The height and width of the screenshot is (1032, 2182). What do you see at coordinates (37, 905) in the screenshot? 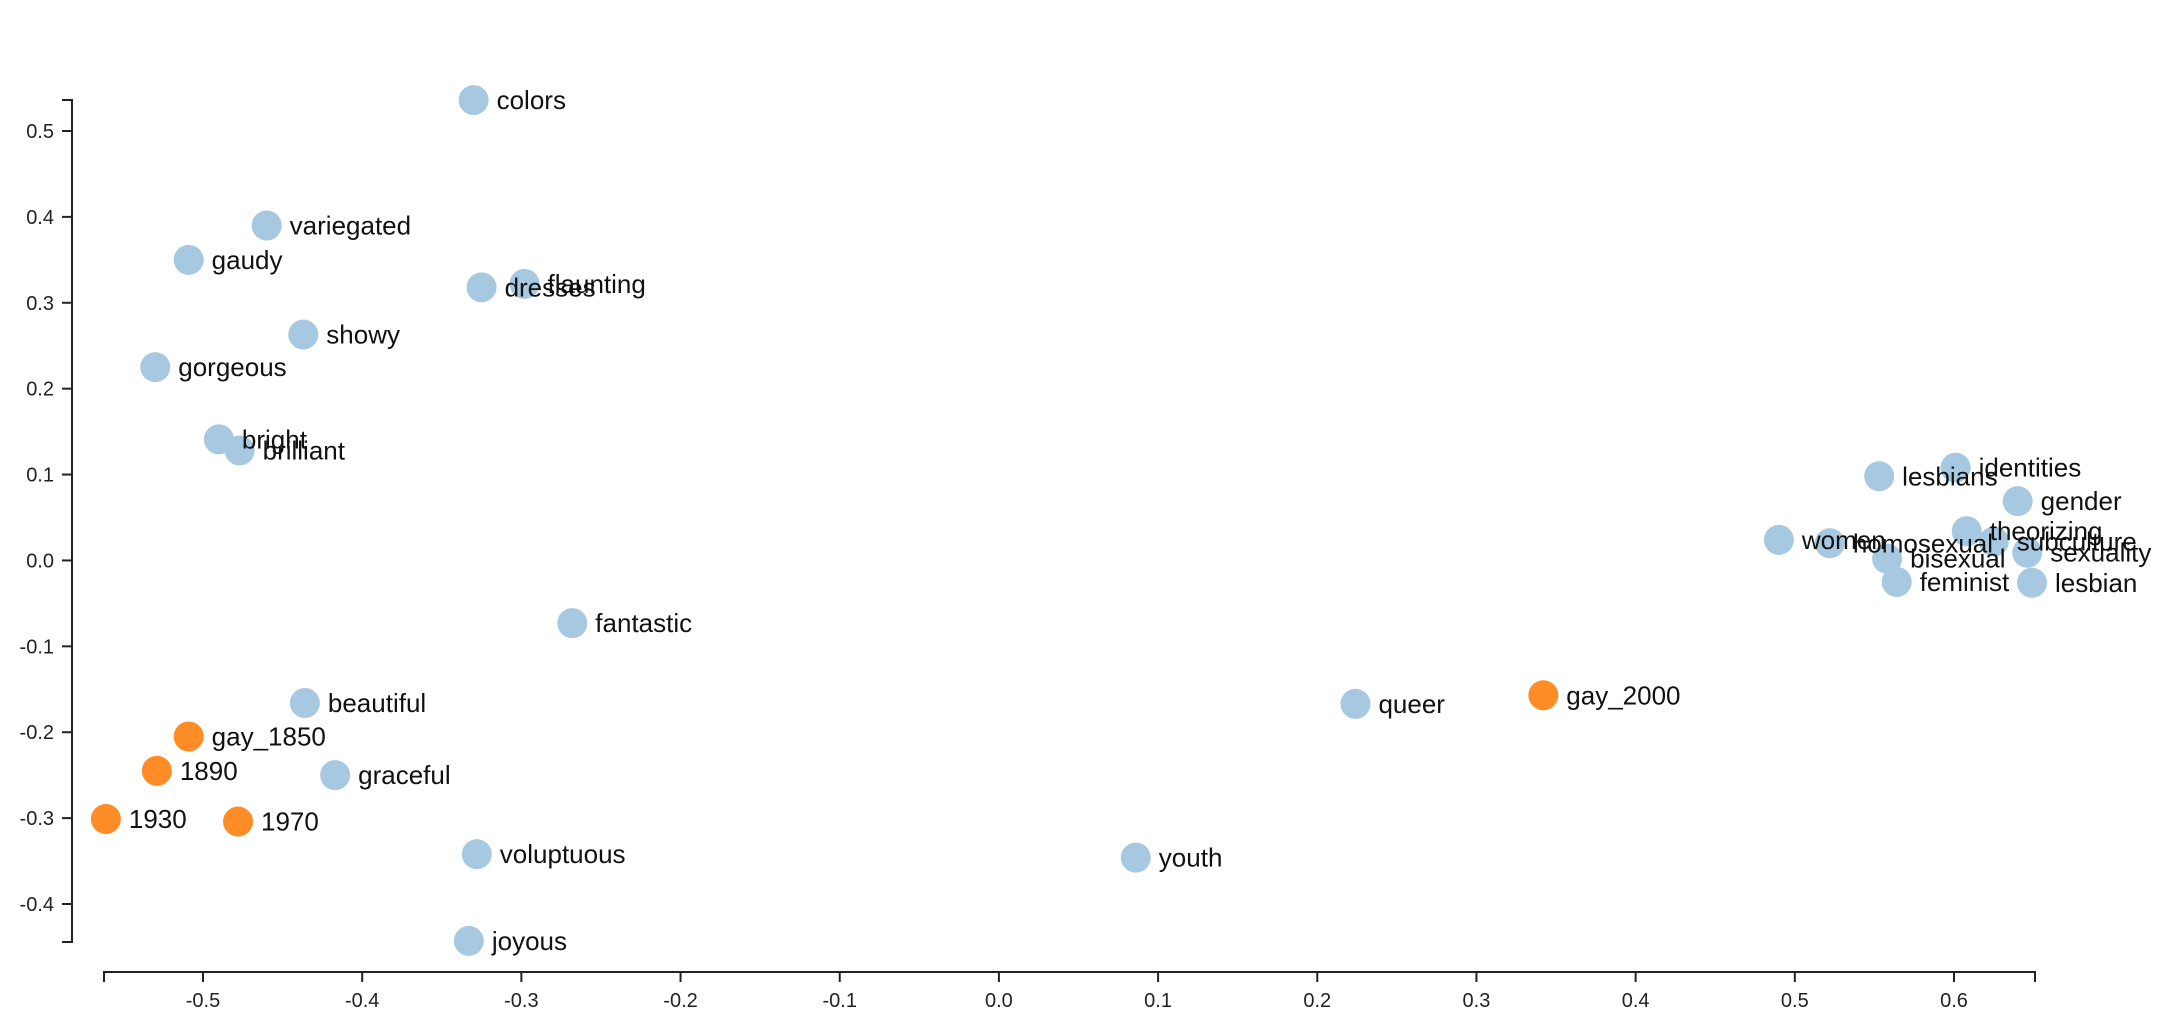
I see `y-tick-label: -0.4` at bounding box center [37, 905].